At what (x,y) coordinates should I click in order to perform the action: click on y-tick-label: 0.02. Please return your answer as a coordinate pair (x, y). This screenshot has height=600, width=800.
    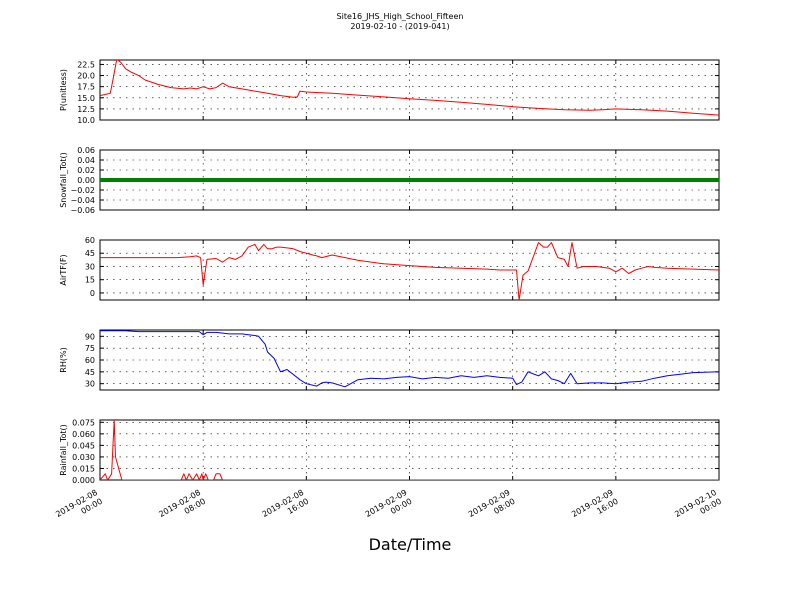
    Looking at the image, I should click on (86, 170).